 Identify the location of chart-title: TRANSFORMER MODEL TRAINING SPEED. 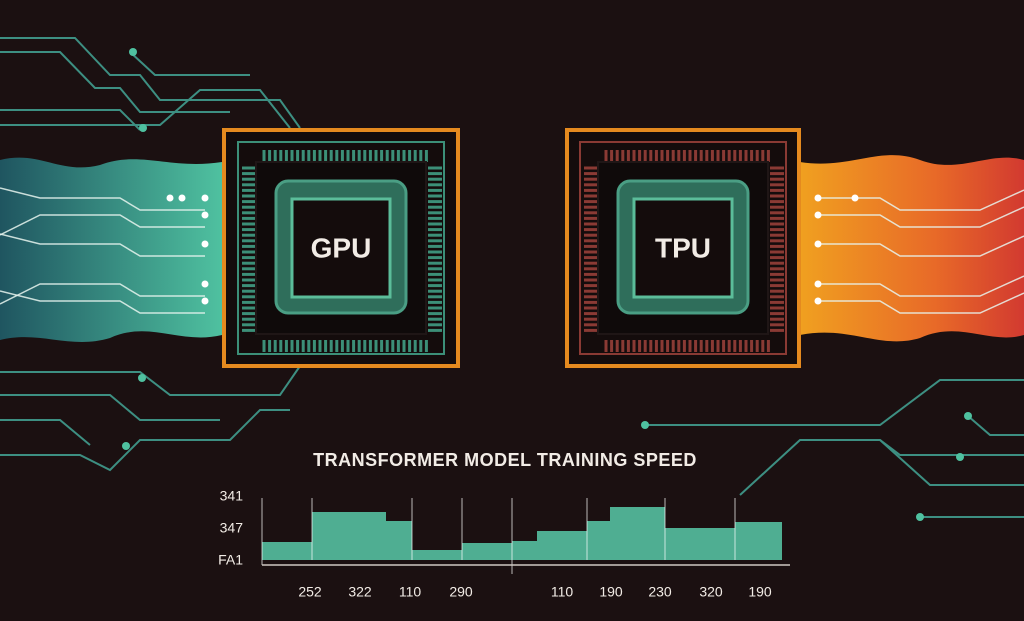
(505, 460).